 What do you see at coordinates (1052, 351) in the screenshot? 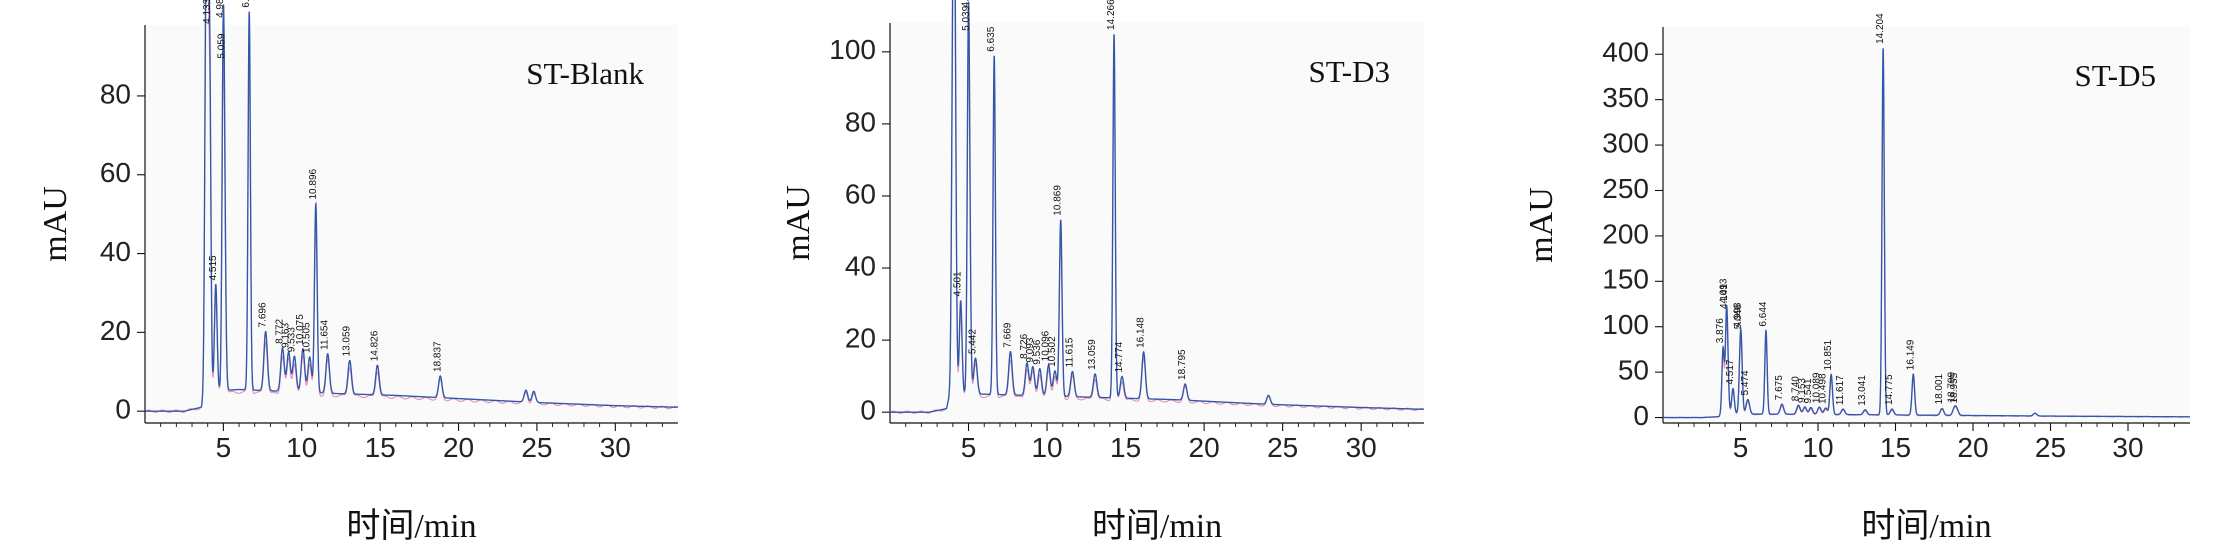
I see `peak-label-10-502: 10.502` at bounding box center [1052, 351].